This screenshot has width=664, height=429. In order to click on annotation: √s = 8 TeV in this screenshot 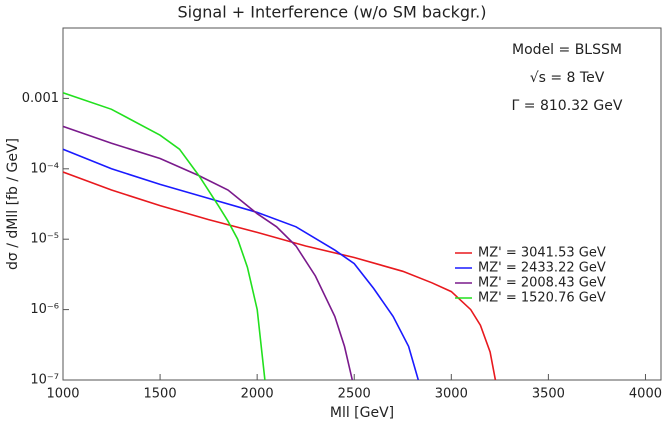, I will do `click(567, 78)`.